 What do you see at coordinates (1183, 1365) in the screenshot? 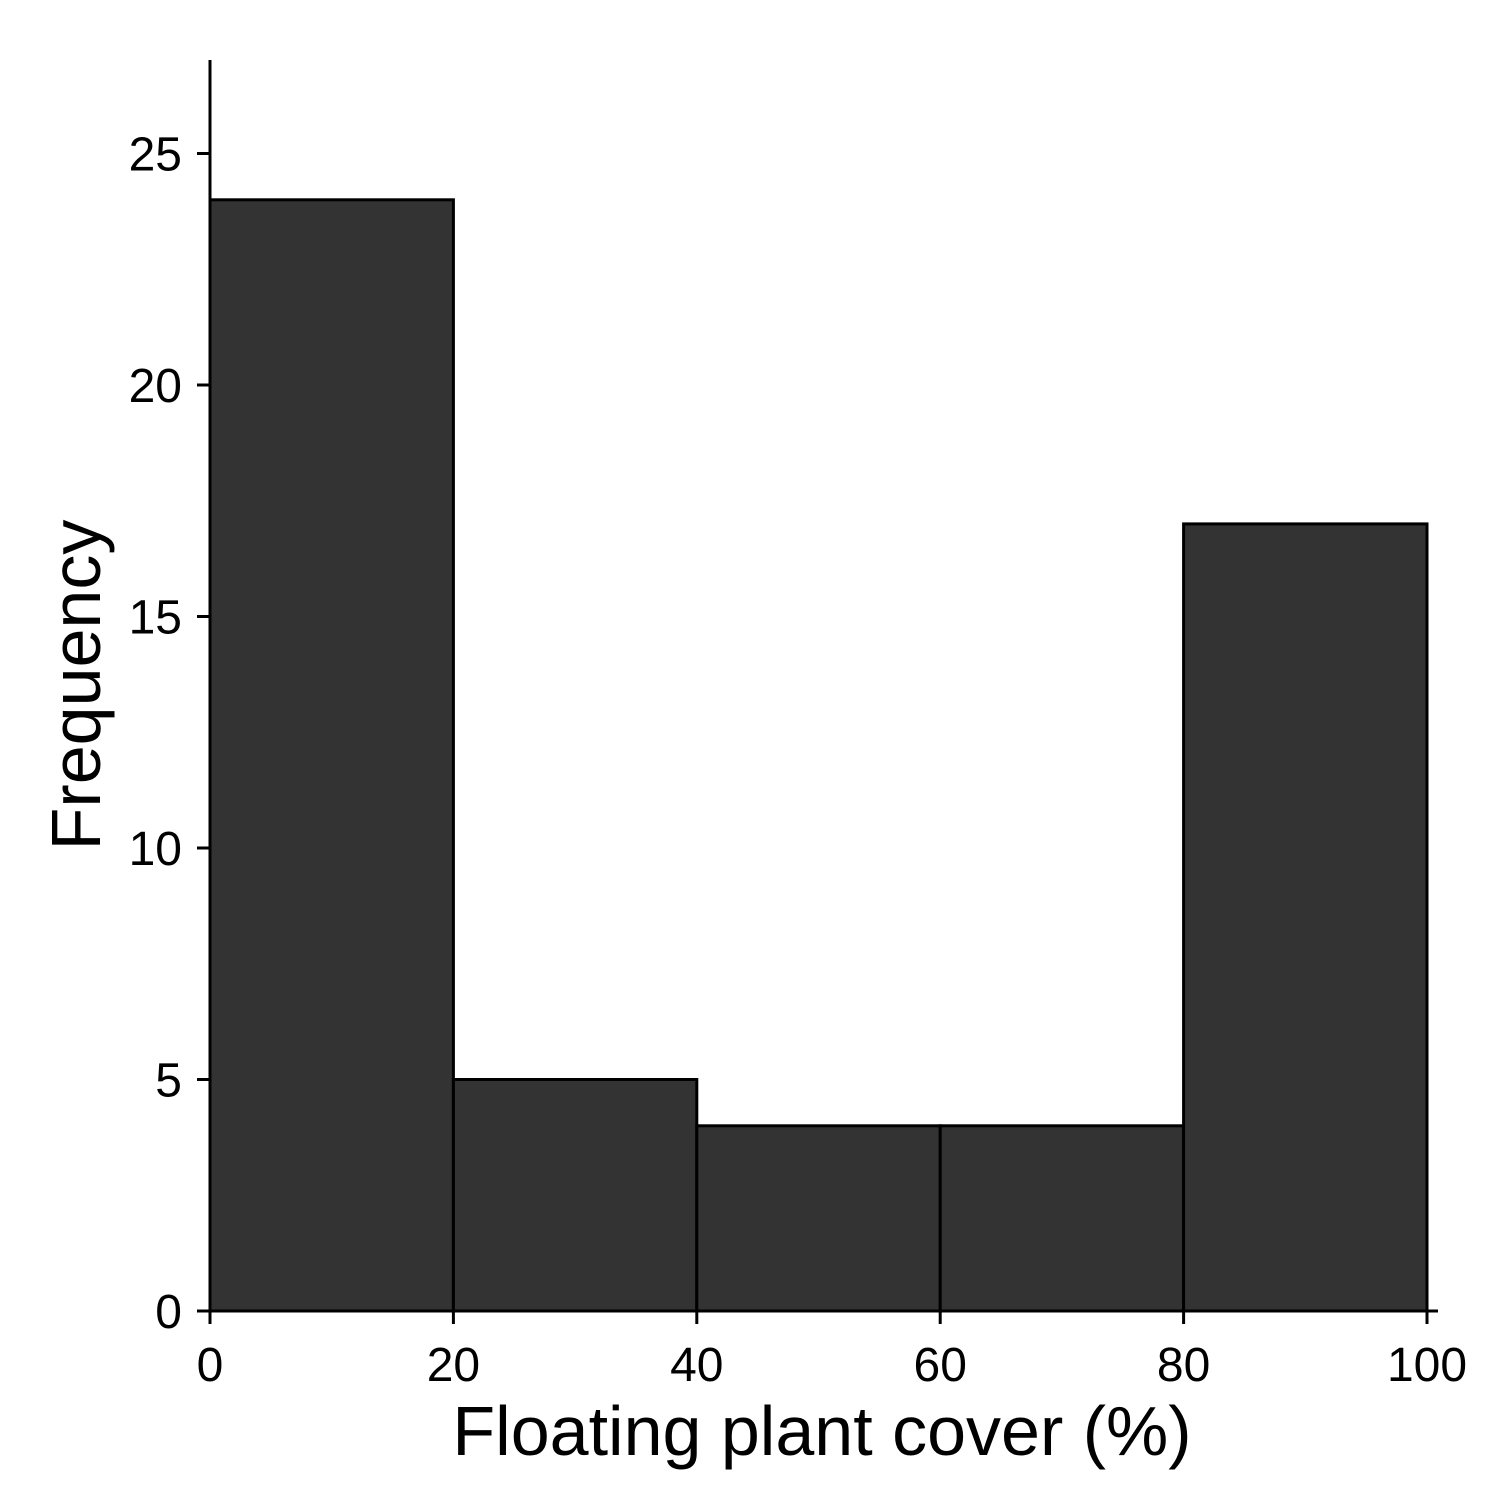
I see `x-tick-label: 80` at bounding box center [1183, 1365].